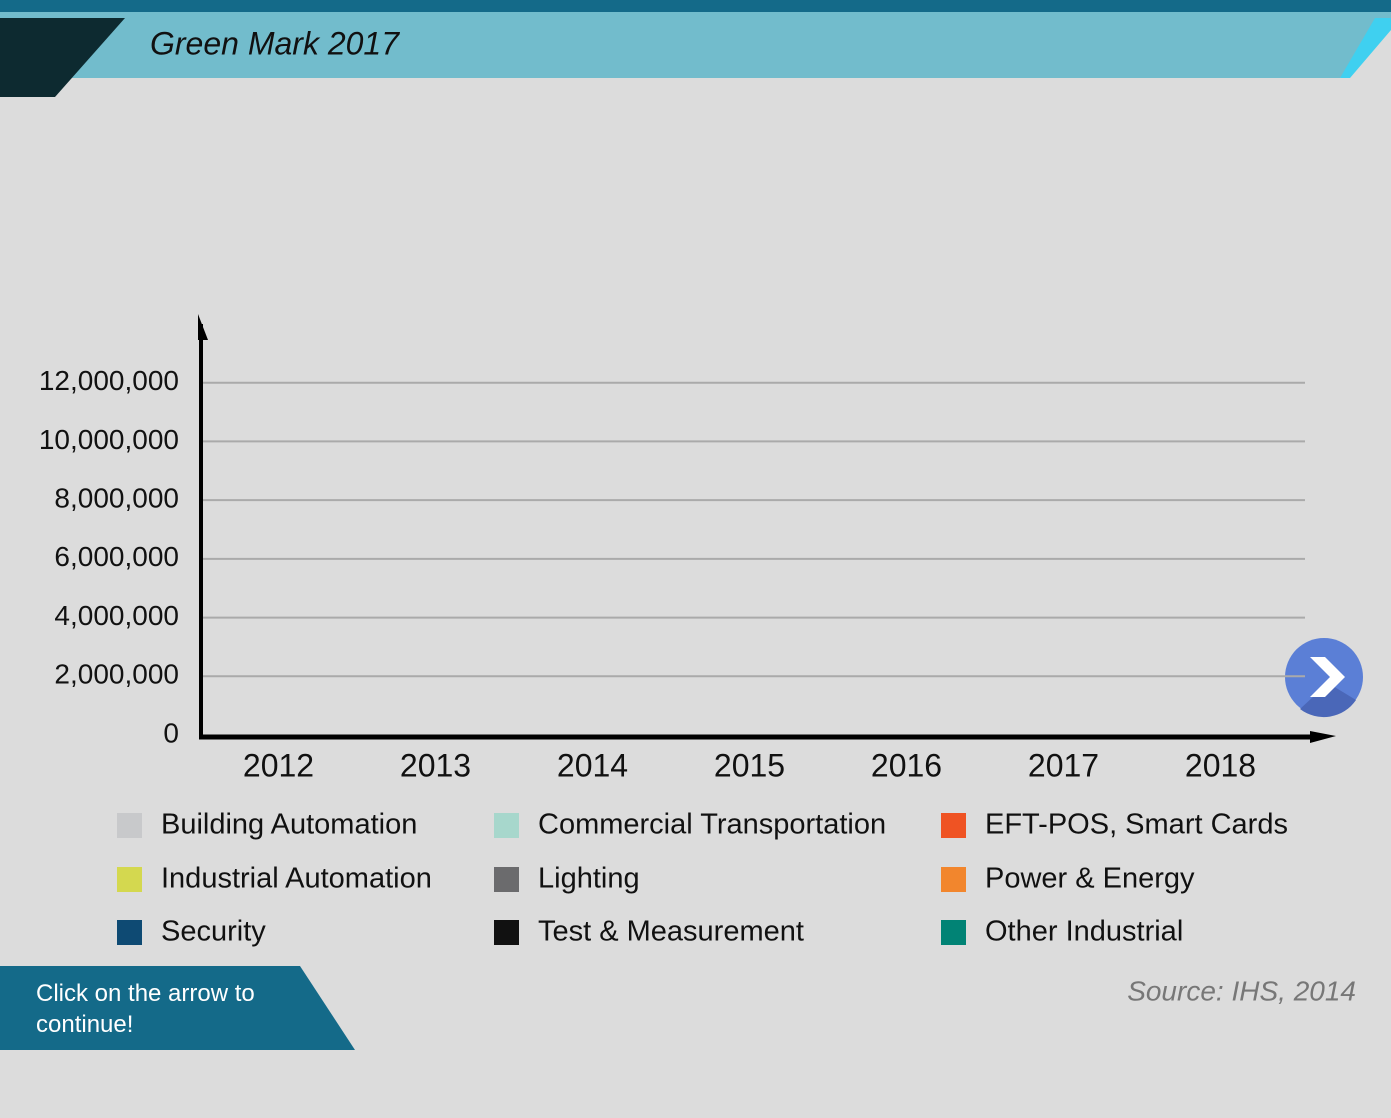  I want to click on legend-label: EFT-POS, Smart Cards, so click(1136, 825).